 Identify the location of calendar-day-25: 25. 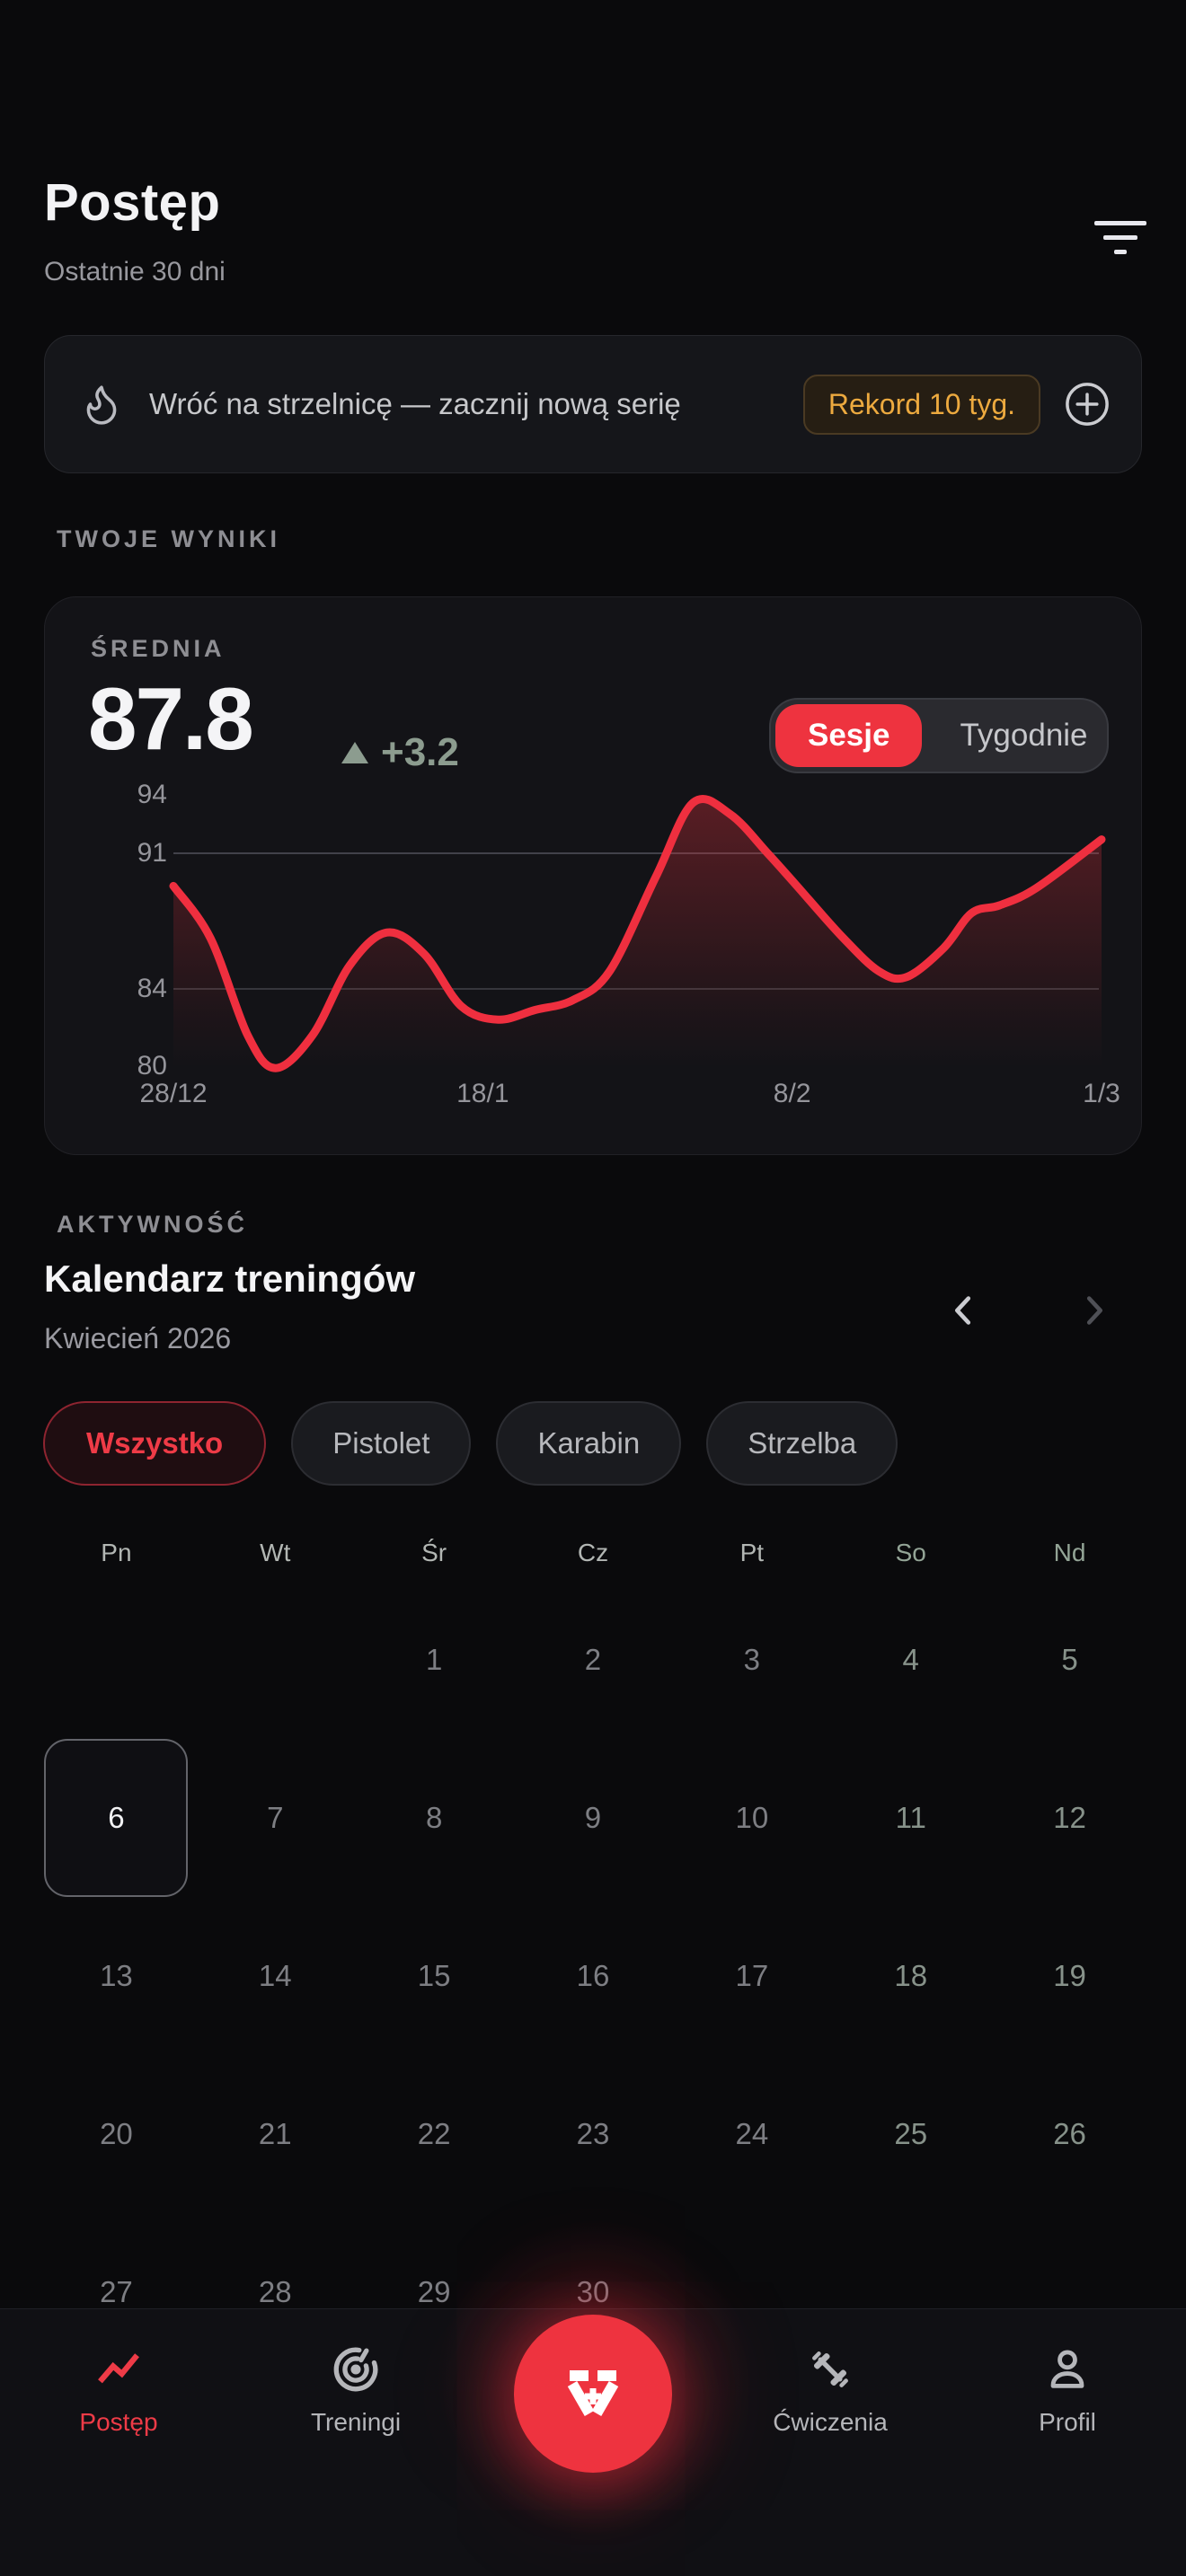
(911, 2133).